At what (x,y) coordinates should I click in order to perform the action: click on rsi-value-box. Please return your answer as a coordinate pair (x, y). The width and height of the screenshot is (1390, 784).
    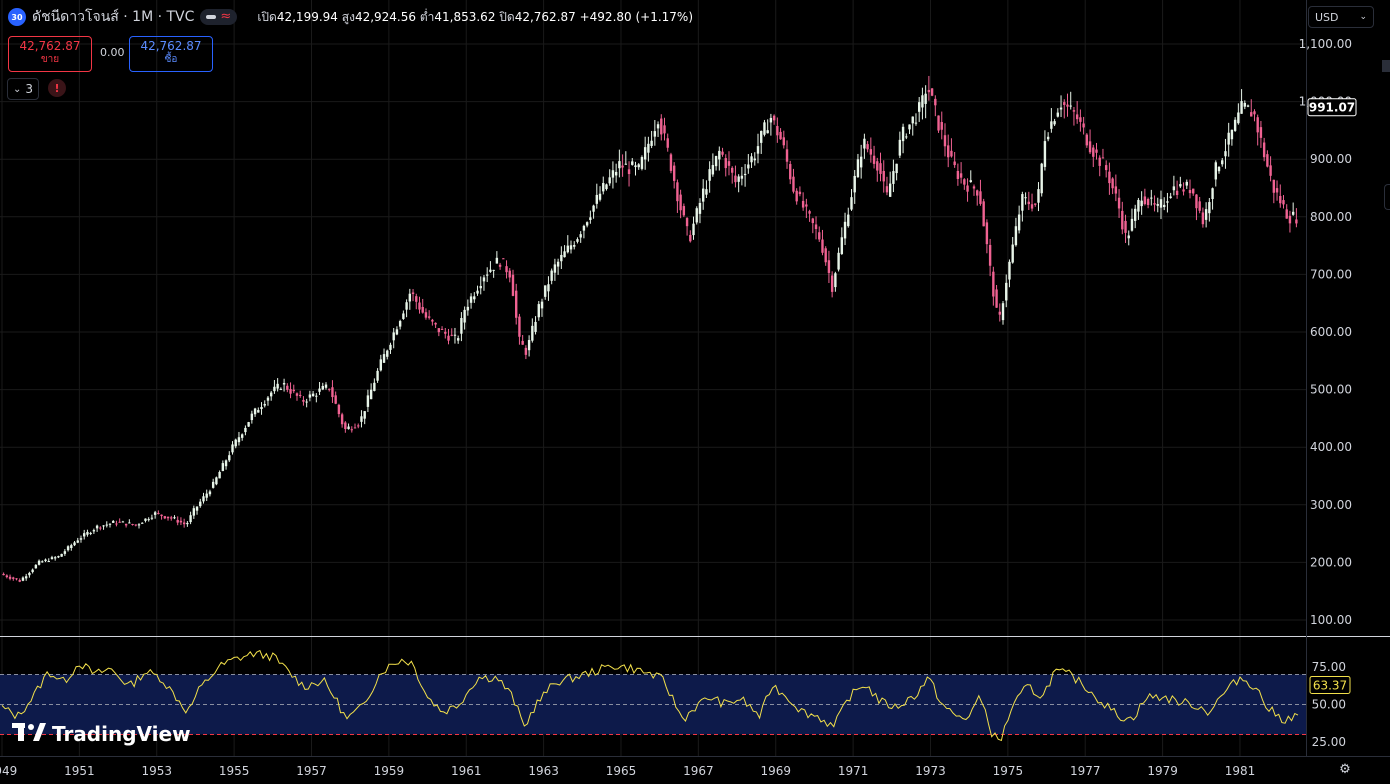
    Looking at the image, I should click on (1330, 684).